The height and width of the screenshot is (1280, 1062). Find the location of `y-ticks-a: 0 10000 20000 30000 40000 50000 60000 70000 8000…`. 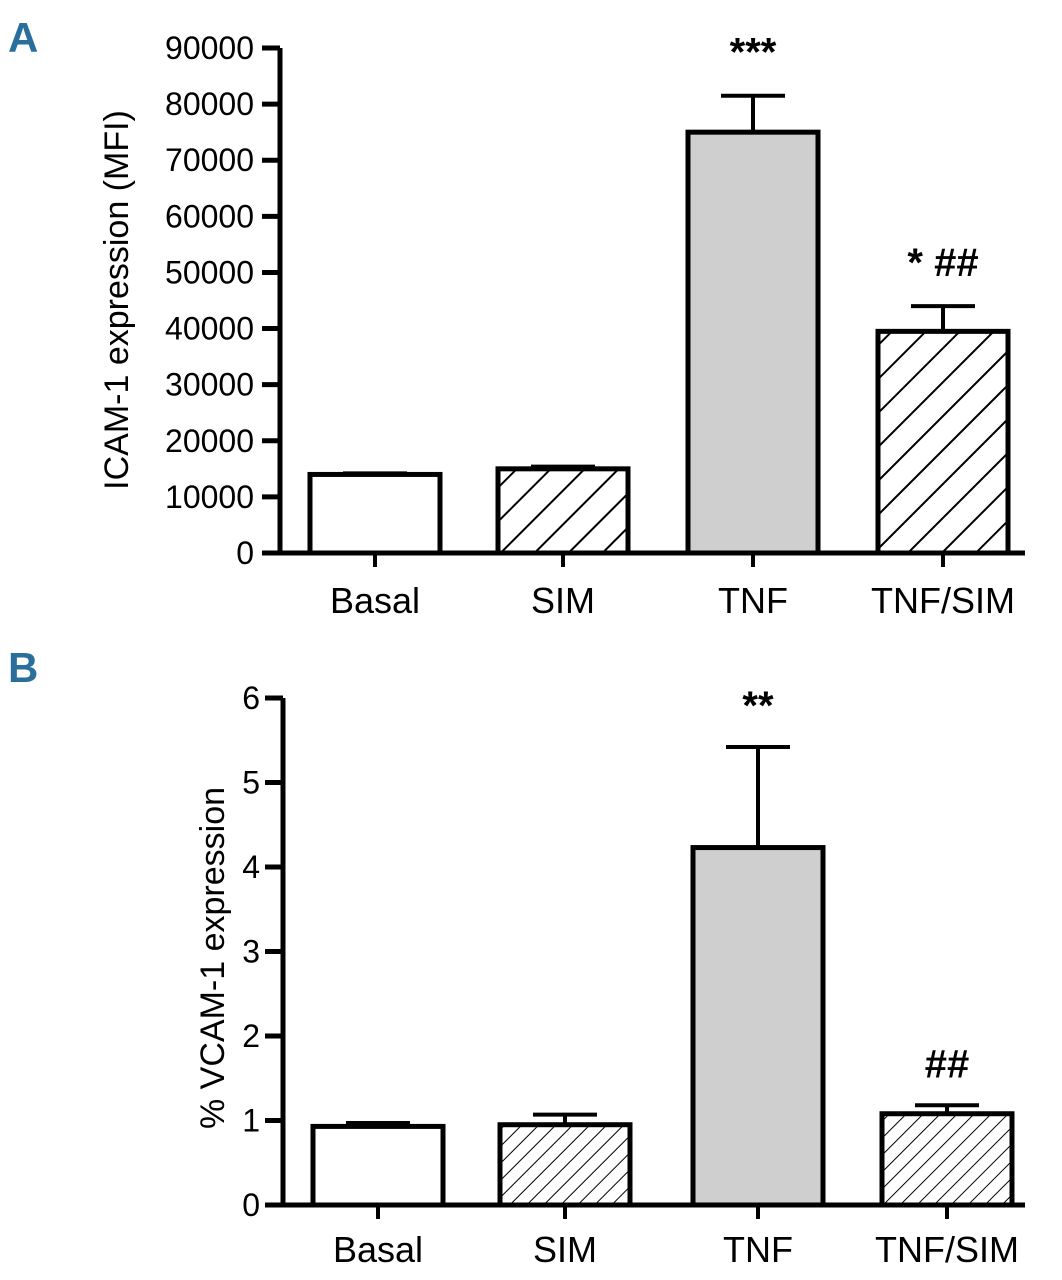

y-ticks-a: 0 10000 20000 30000 40000 50000 60000 70000 8000… is located at coordinates (224, 300).